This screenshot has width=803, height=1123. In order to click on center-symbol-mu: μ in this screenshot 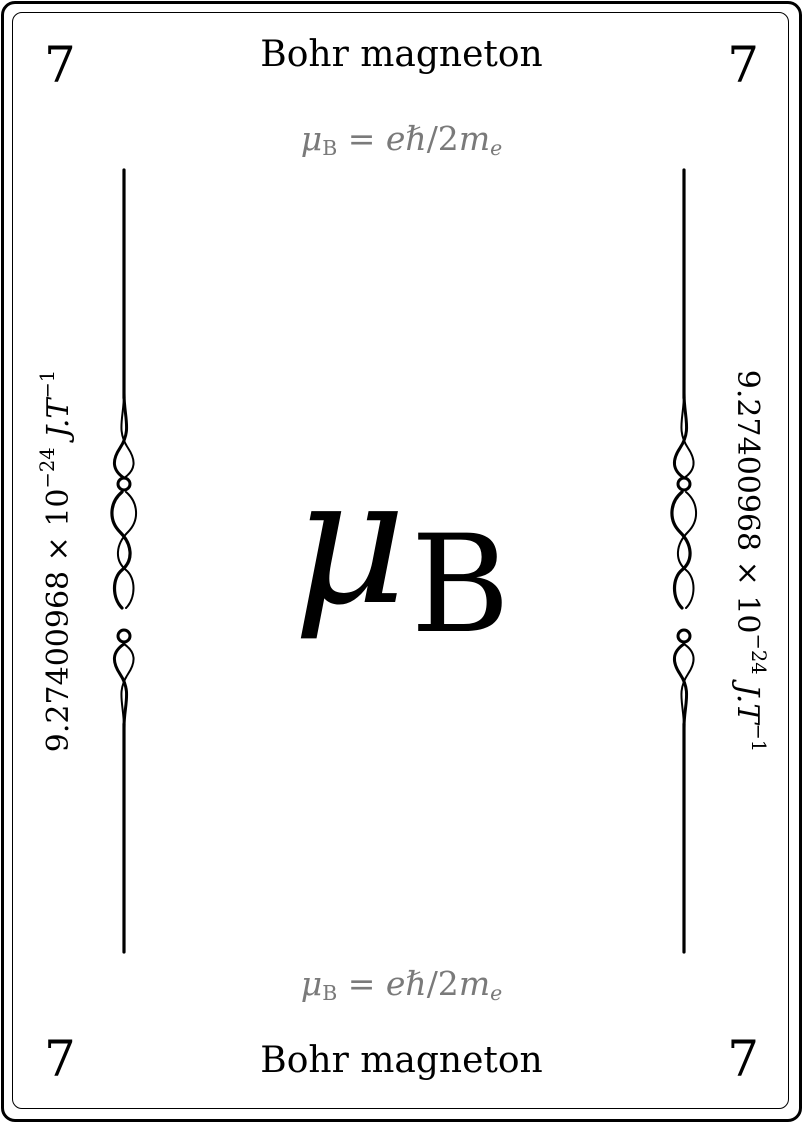, I will do `click(350, 542)`.